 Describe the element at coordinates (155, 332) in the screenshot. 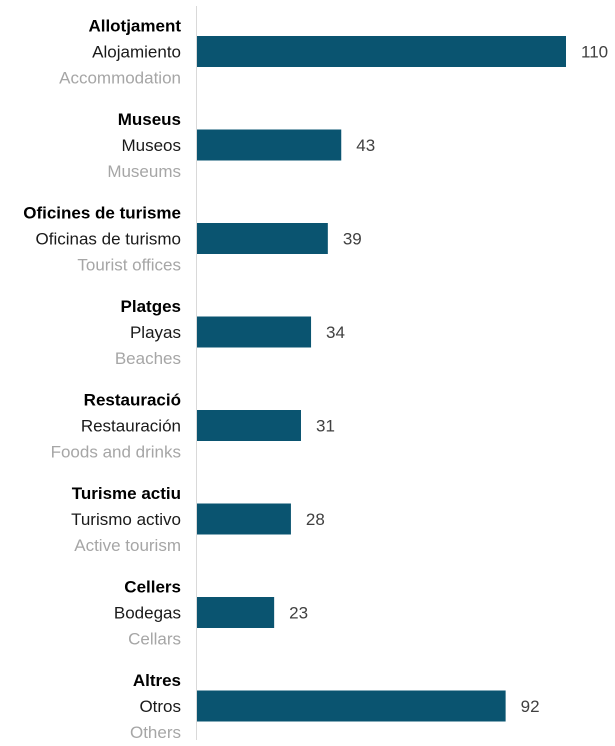

I see `category-label-spanish: Playas` at that location.